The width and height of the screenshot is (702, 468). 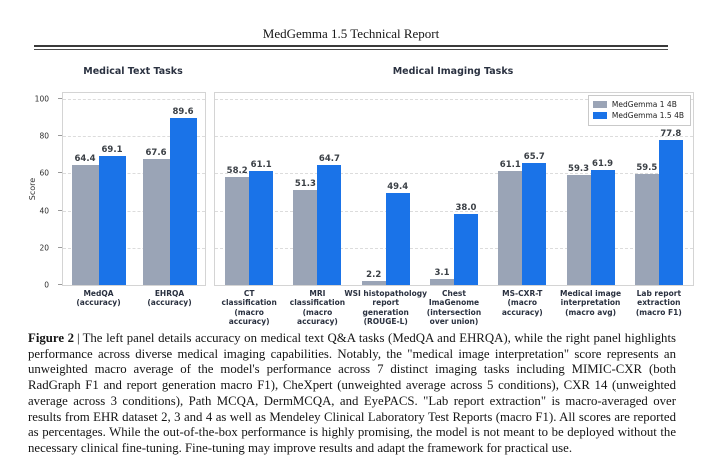 I want to click on bar-medgemma-1-5-4b: 61.1, so click(x=261, y=222).